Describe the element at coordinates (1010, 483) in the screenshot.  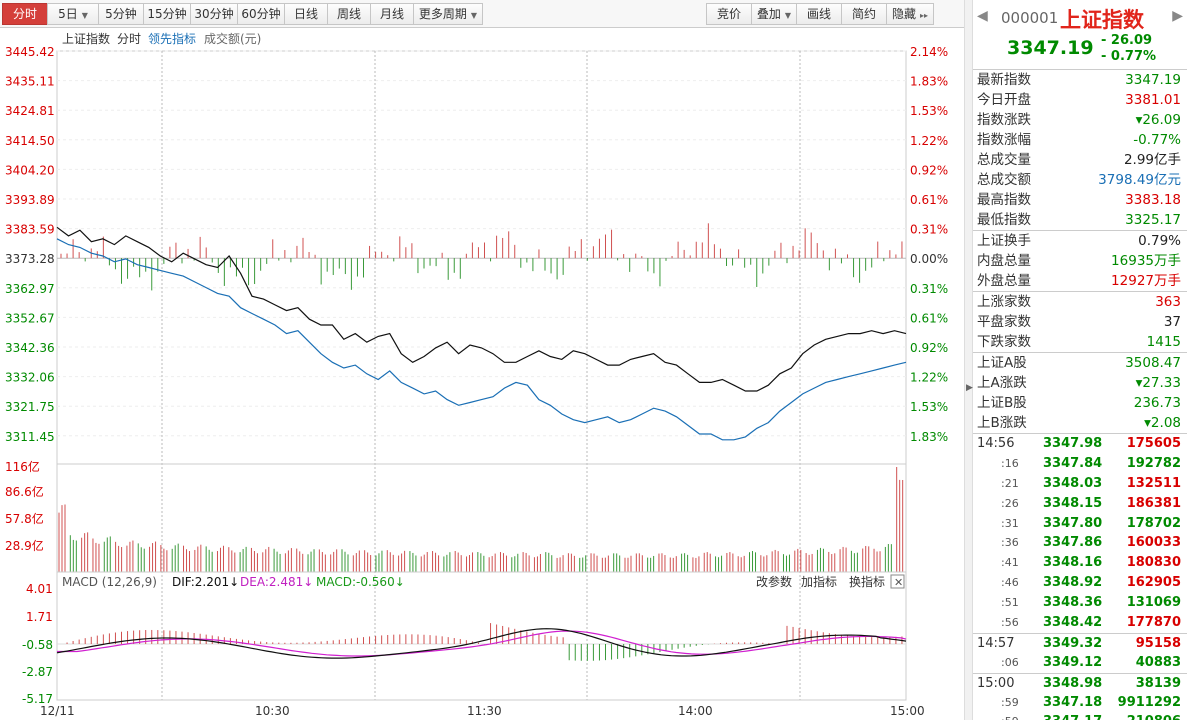
I see `tick-time: :21` at that location.